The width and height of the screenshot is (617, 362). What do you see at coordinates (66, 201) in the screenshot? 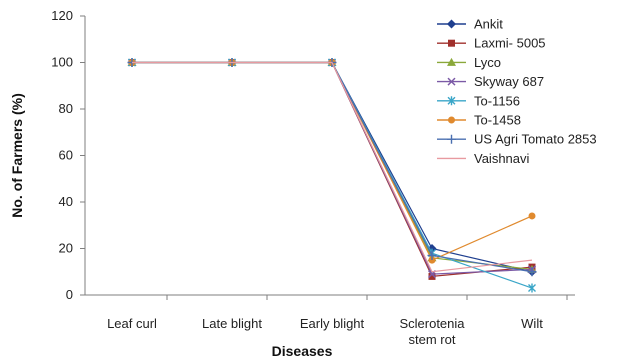
I see `y-tick-label: 40` at bounding box center [66, 201].